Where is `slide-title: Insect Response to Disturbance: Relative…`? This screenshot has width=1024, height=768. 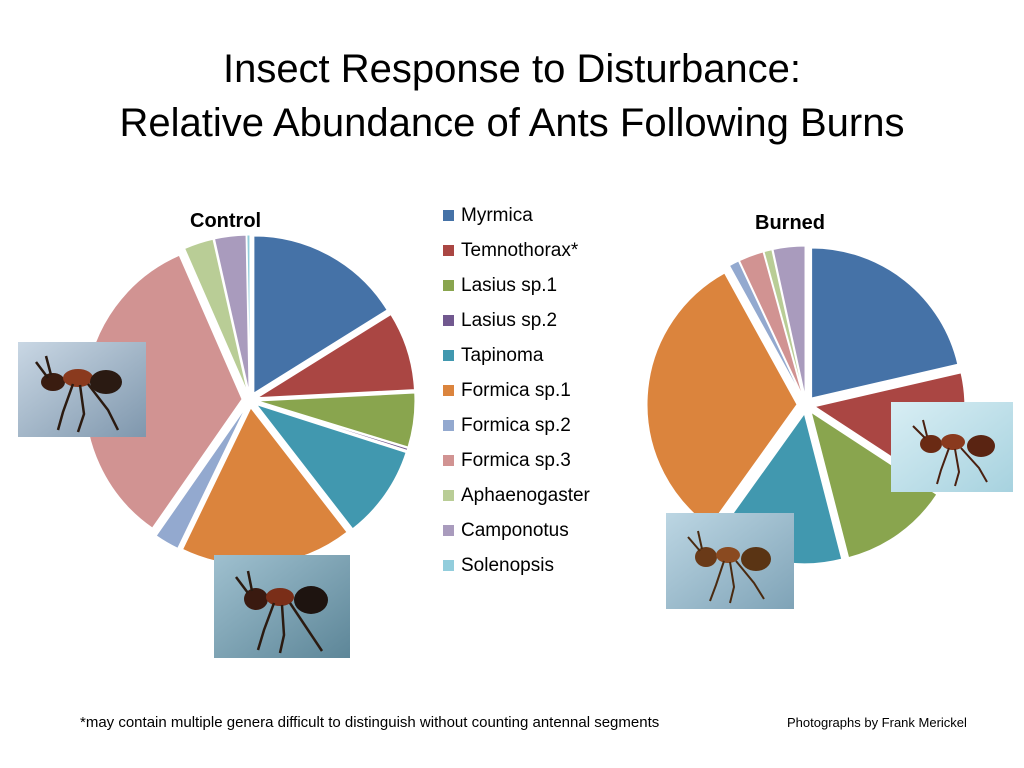 slide-title: Insect Response to Disturbance: Relative… is located at coordinates (512, 96).